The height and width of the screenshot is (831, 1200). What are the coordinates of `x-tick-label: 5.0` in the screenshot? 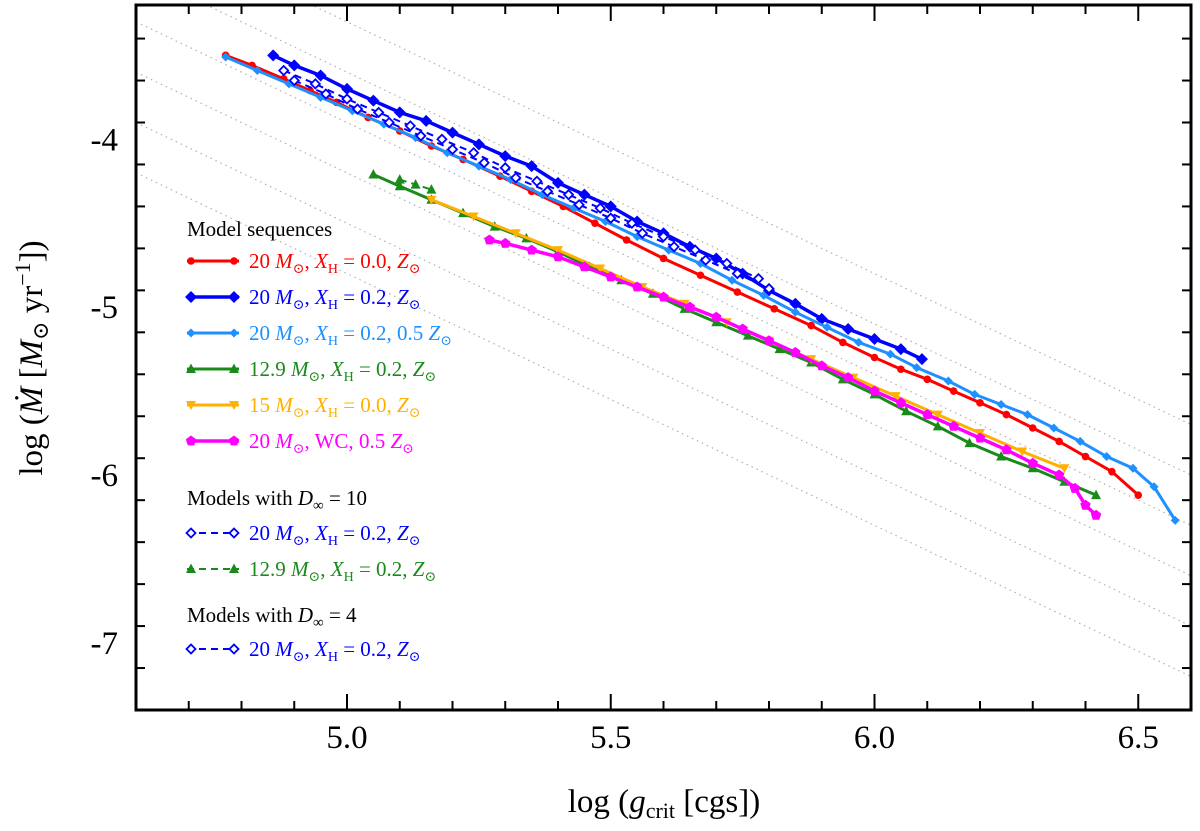 It's located at (346, 738).